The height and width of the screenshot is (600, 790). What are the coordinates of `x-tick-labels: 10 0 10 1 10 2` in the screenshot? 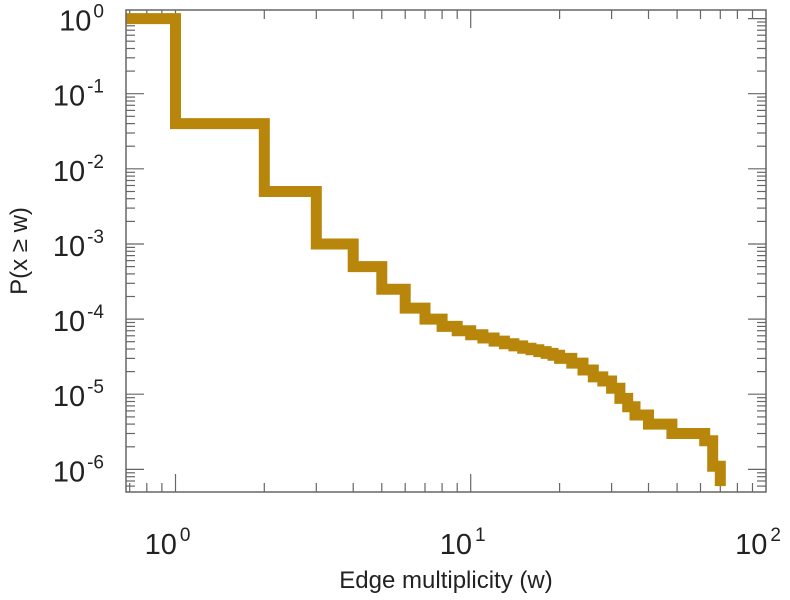 It's located at (463, 543).